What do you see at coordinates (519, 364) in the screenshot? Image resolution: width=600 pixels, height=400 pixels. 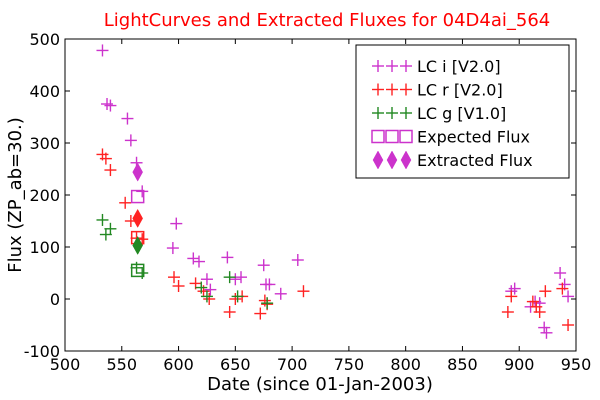 I see `x-tick-label: 900` at bounding box center [519, 364].